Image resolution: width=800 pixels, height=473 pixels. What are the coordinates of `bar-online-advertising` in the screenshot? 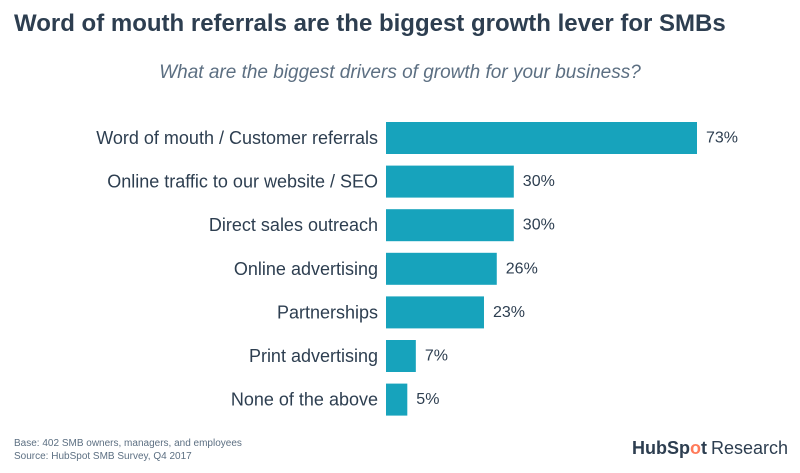 It's located at (441, 268).